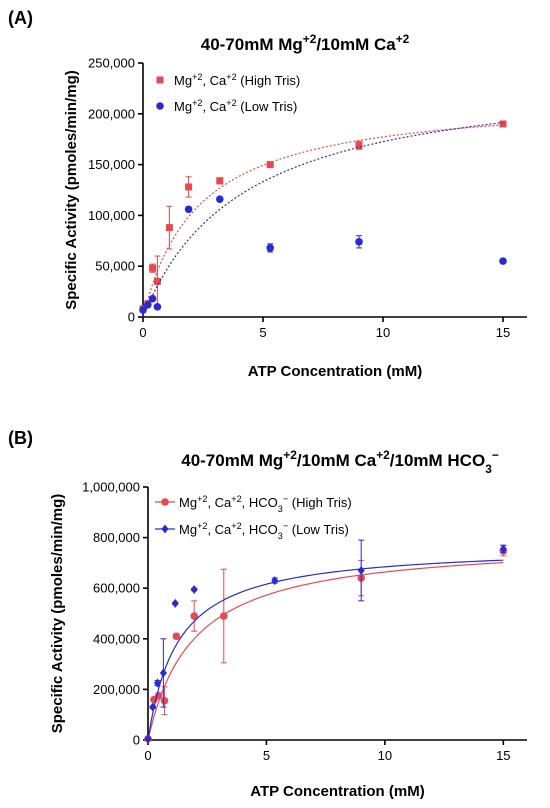 Image resolution: width=550 pixels, height=808 pixels. I want to click on y-tick-label: 600,000, so click(116, 588).